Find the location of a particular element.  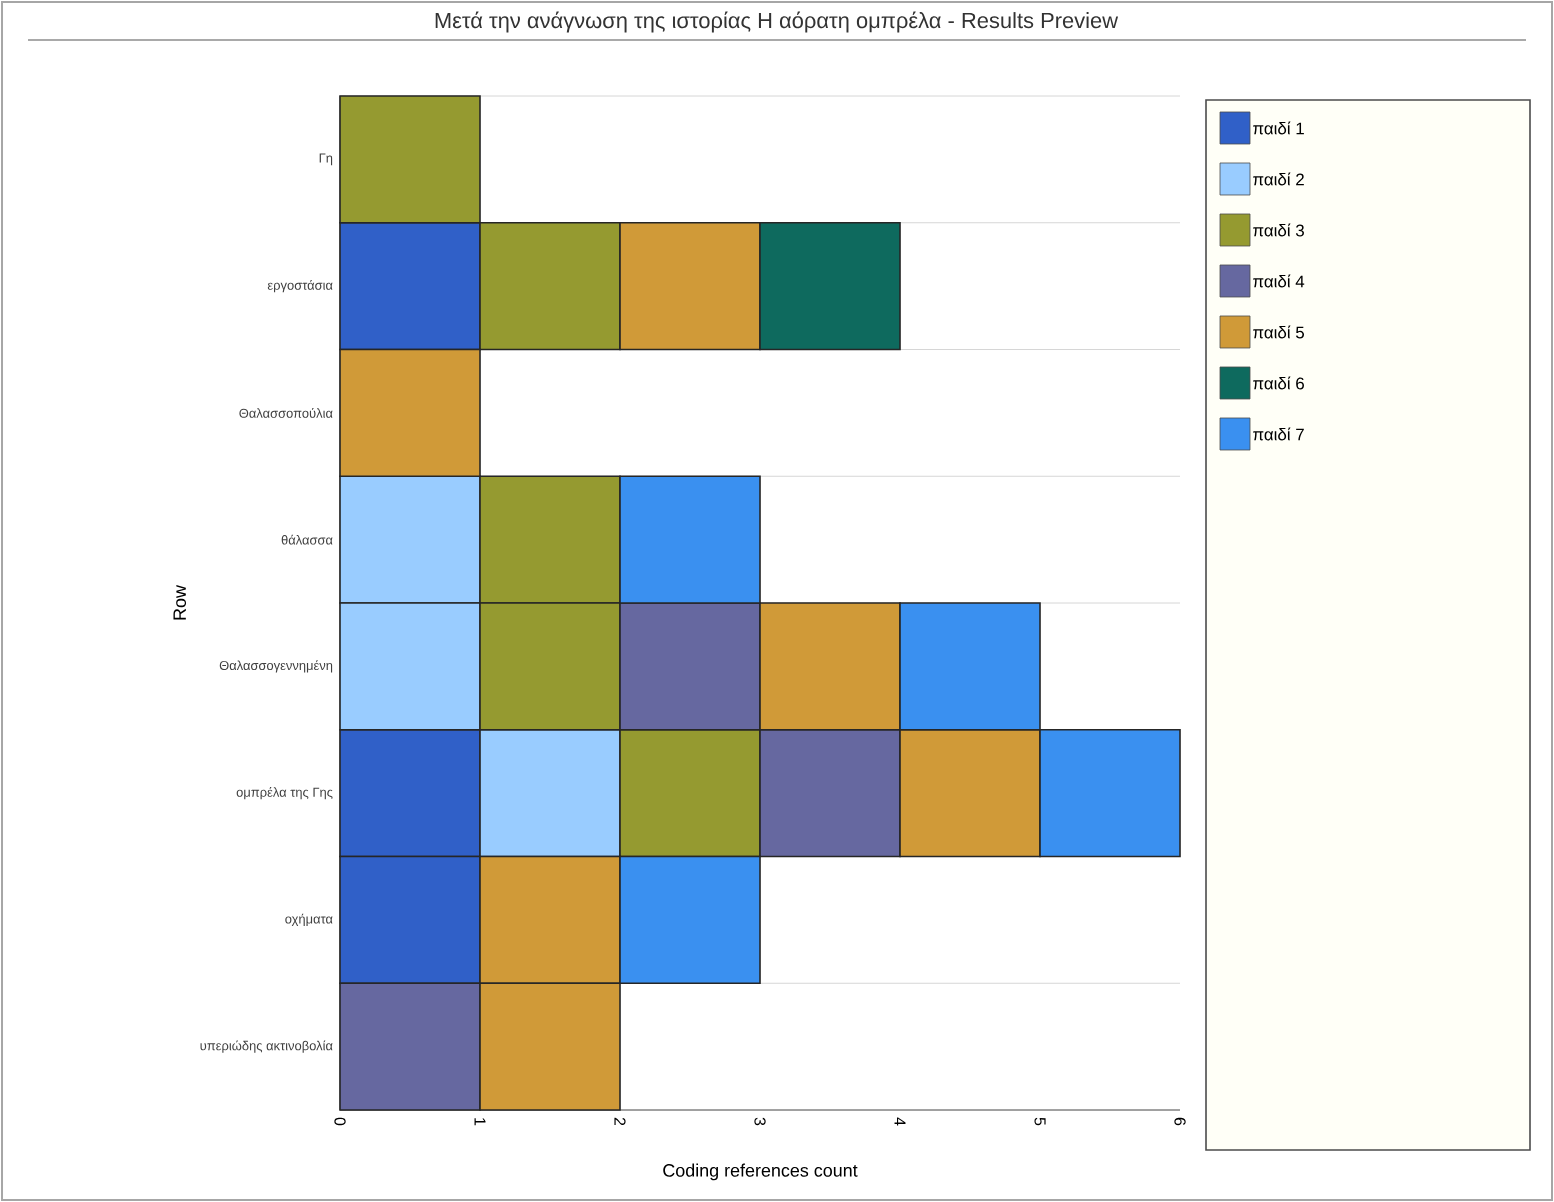

legend-label: παιδί 4 is located at coordinates (1279, 281).